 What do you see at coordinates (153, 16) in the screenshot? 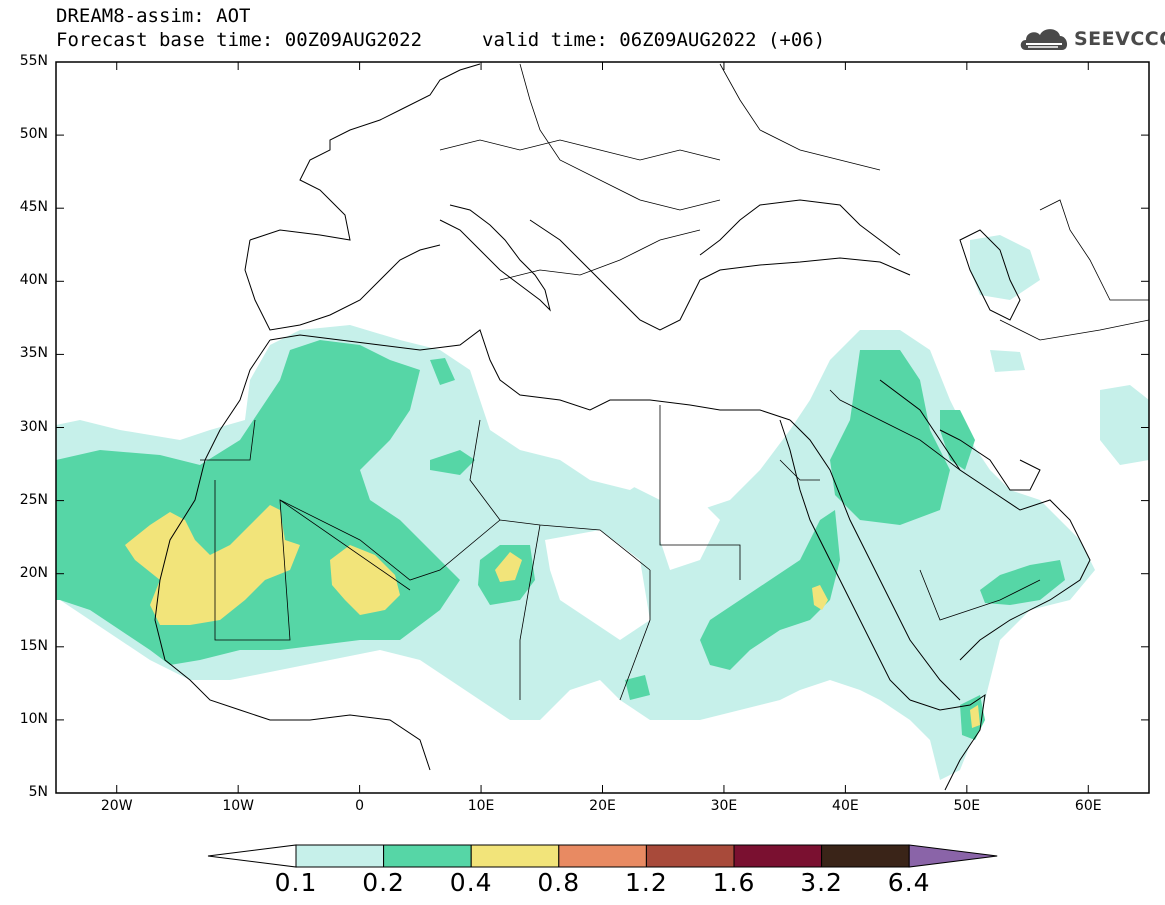
I see `chart-title: DREAM8-assim: AOT` at bounding box center [153, 16].